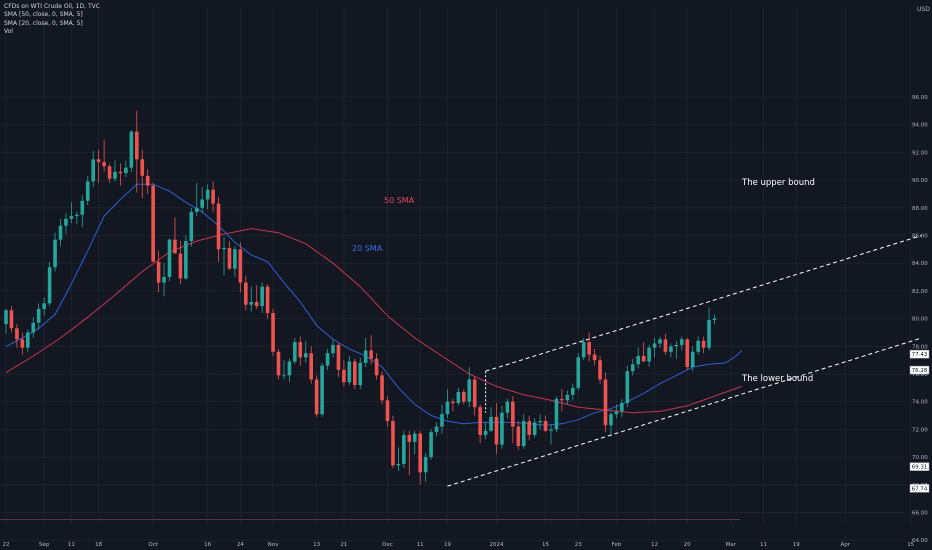 This screenshot has width=932, height=550. Describe the element at coordinates (8, 32) in the screenshot. I see `legend-volume: Vol` at that location.